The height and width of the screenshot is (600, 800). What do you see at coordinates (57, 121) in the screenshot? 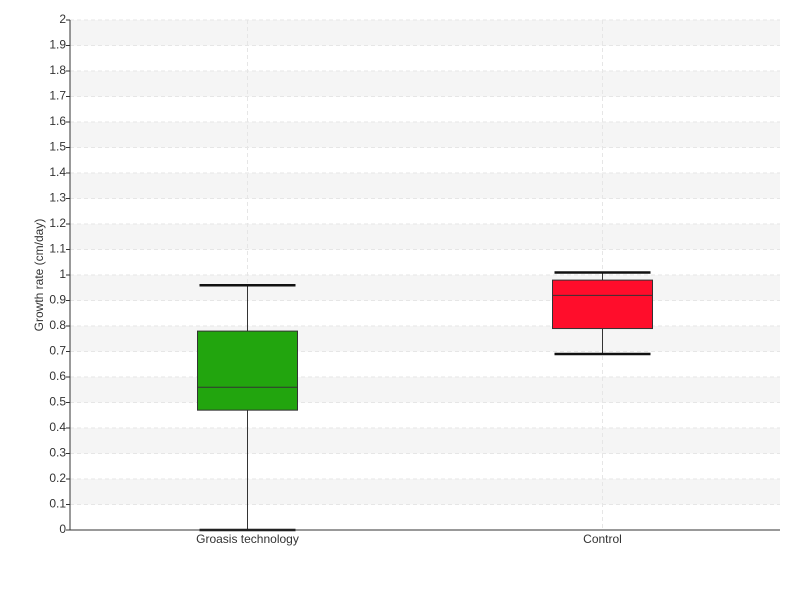
I see `y-tick-label: 1.6` at bounding box center [57, 121].